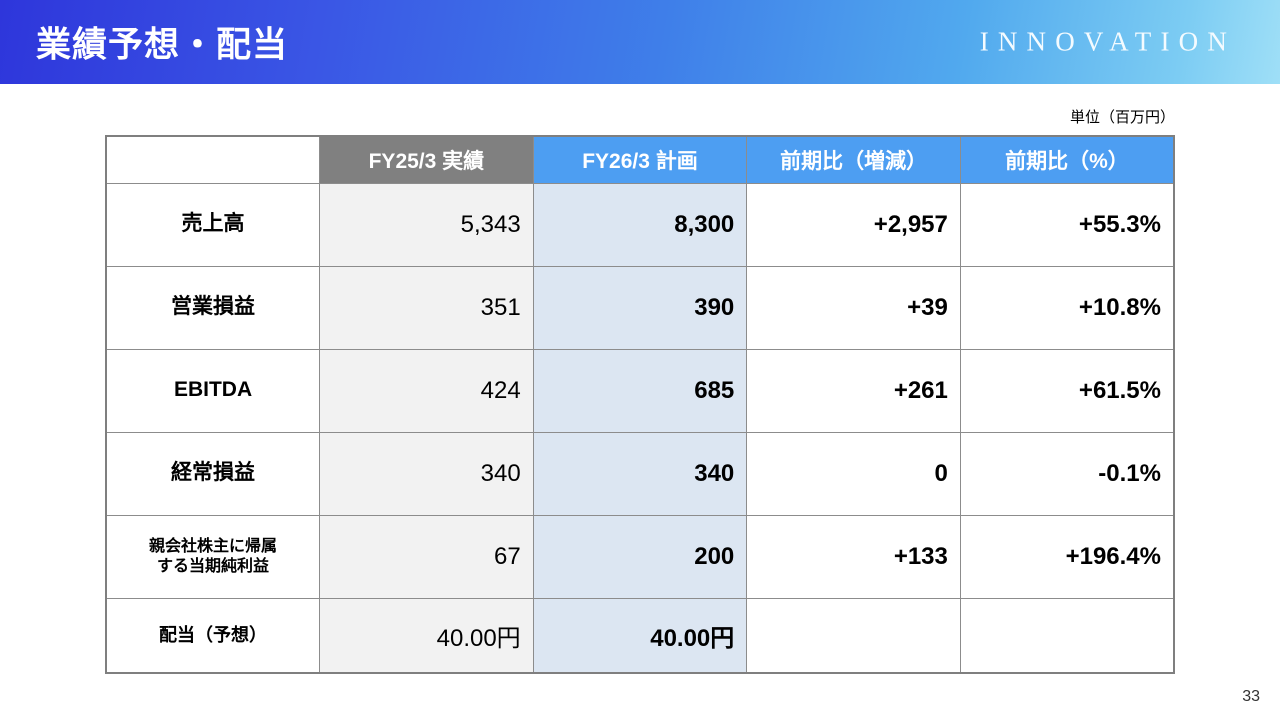 This screenshot has height=720, width=1280. I want to click on cell-diff: +39, so click(853, 307).